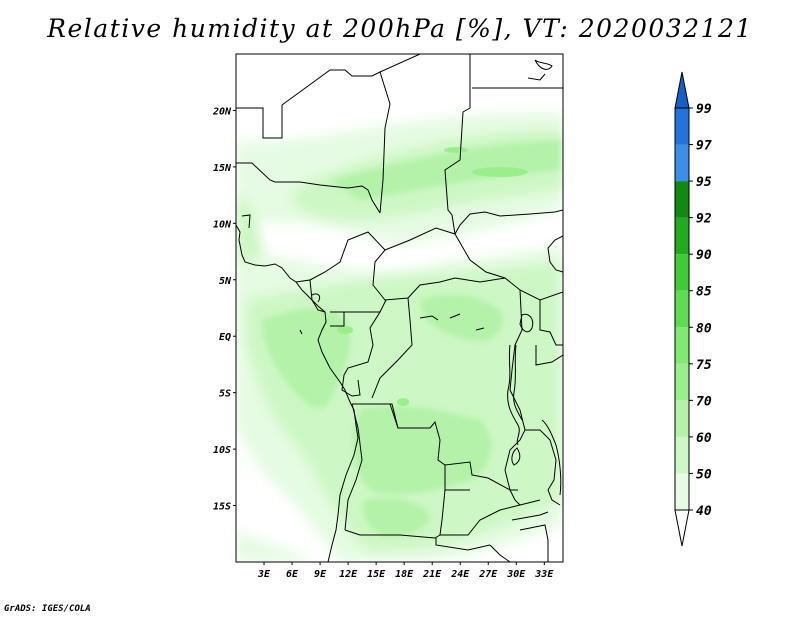  Describe the element at coordinates (544, 574) in the screenshot. I see `lon-tick-label: 33E` at that location.